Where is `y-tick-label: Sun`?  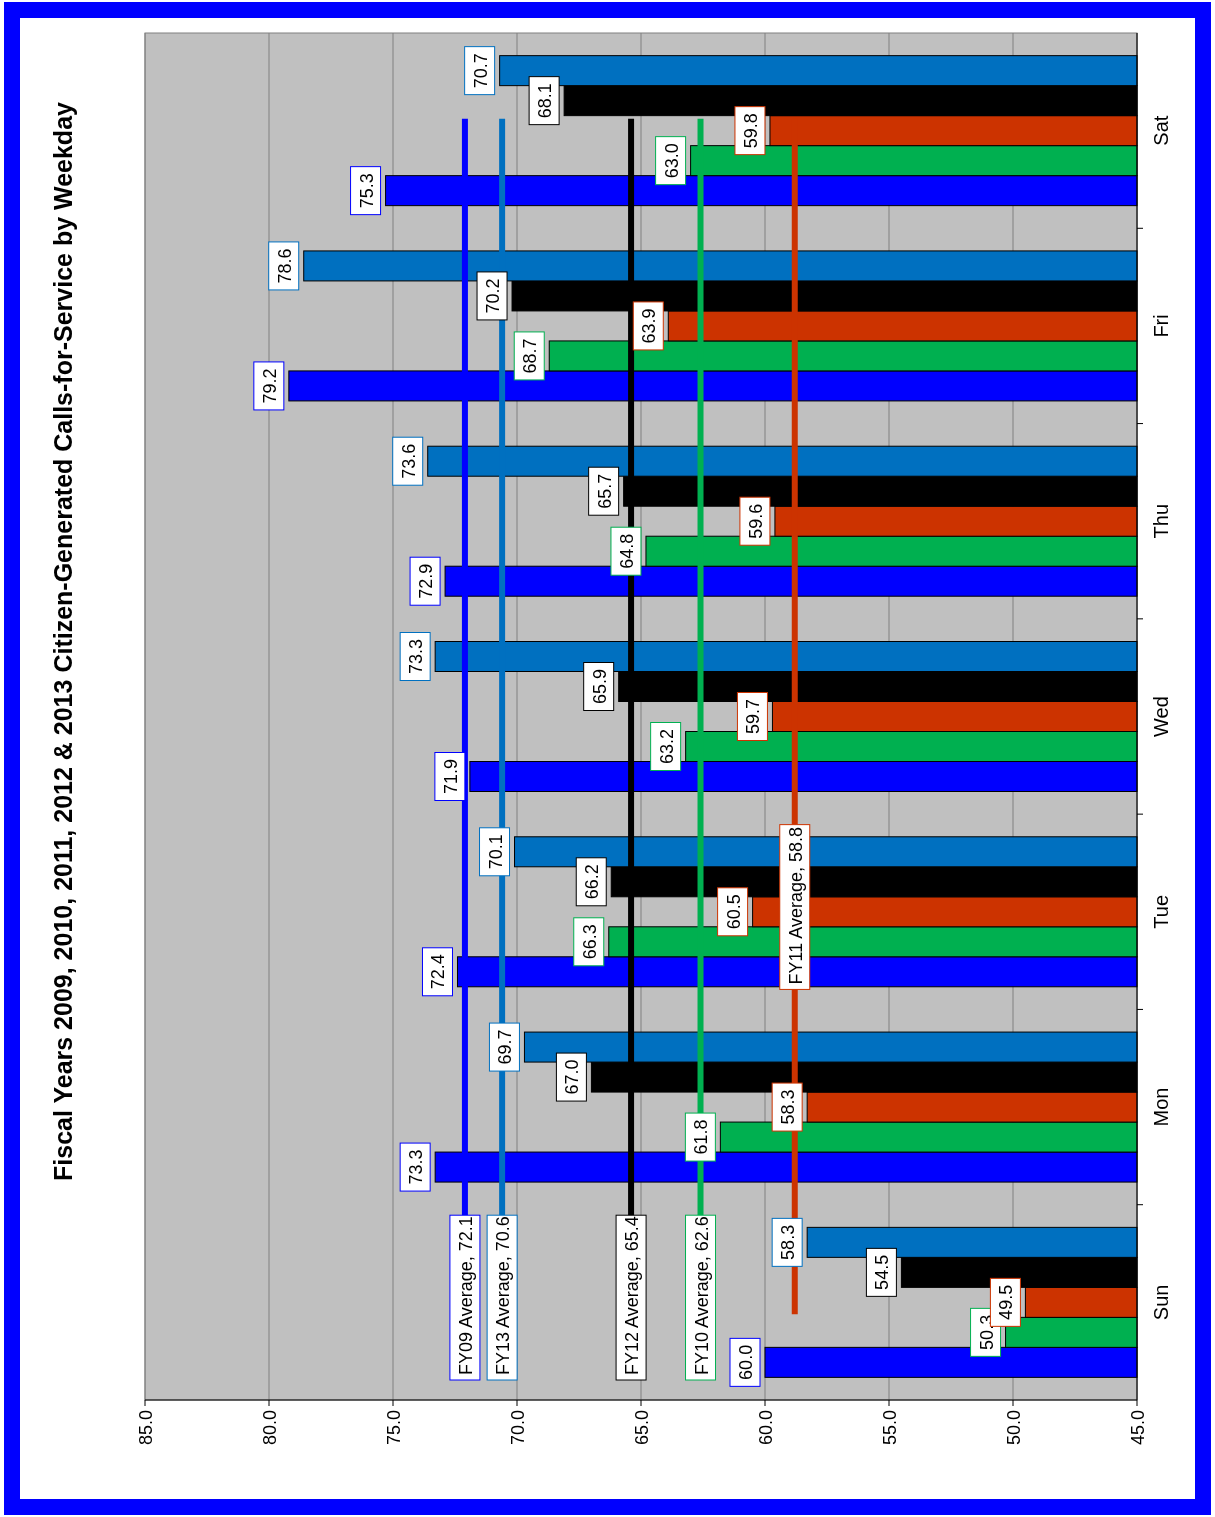 y-tick-label: Sun is located at coordinates (1161, 1302).